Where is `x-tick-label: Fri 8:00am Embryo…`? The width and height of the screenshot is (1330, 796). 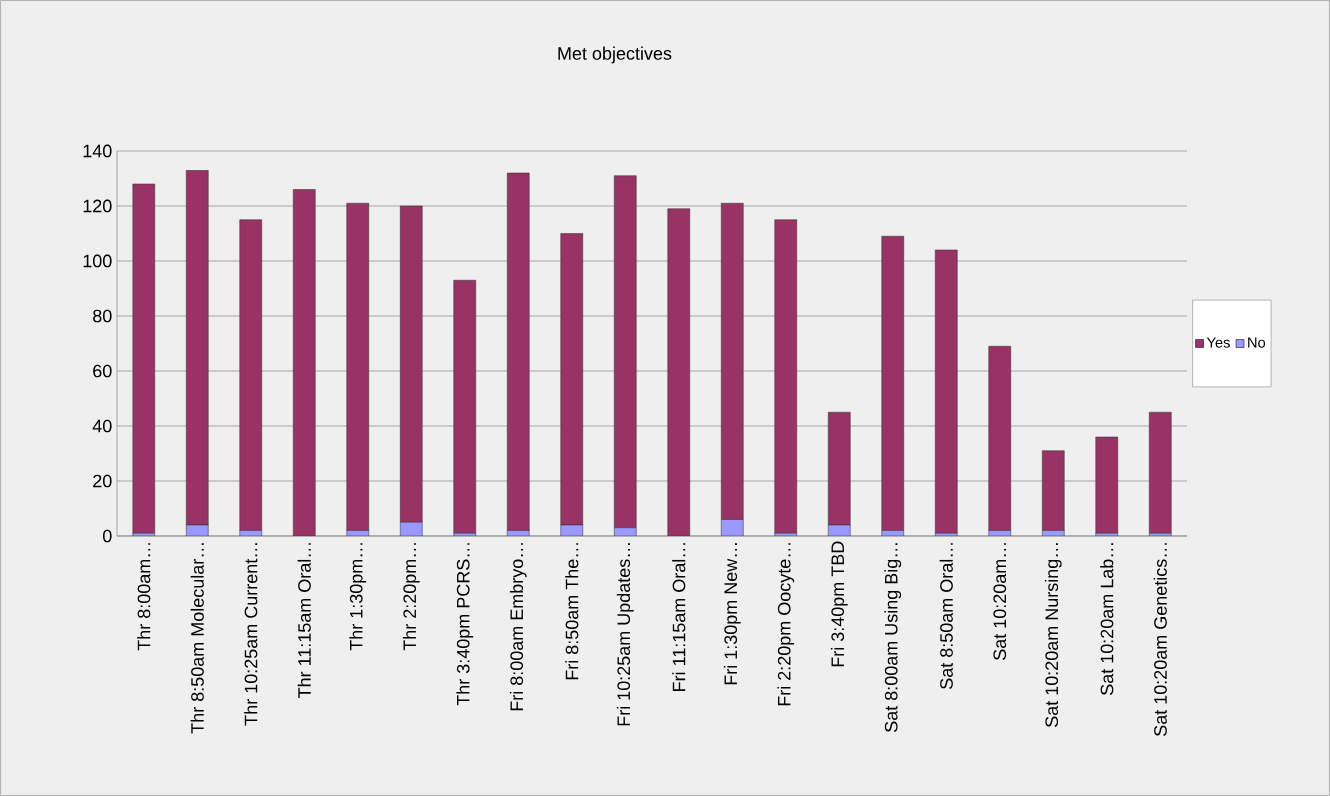 x-tick-label: Fri 8:00am Embryo… is located at coordinates (518, 627).